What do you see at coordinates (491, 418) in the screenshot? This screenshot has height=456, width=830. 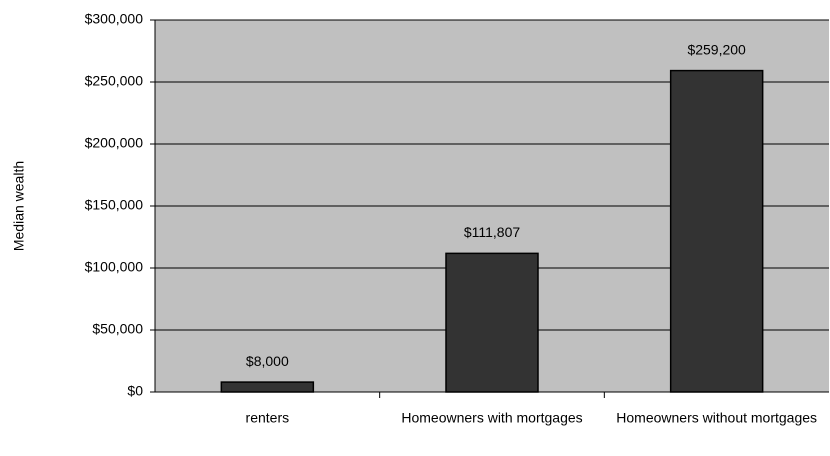 I see `x-tick-label: Homeowners with mortgages` at bounding box center [491, 418].